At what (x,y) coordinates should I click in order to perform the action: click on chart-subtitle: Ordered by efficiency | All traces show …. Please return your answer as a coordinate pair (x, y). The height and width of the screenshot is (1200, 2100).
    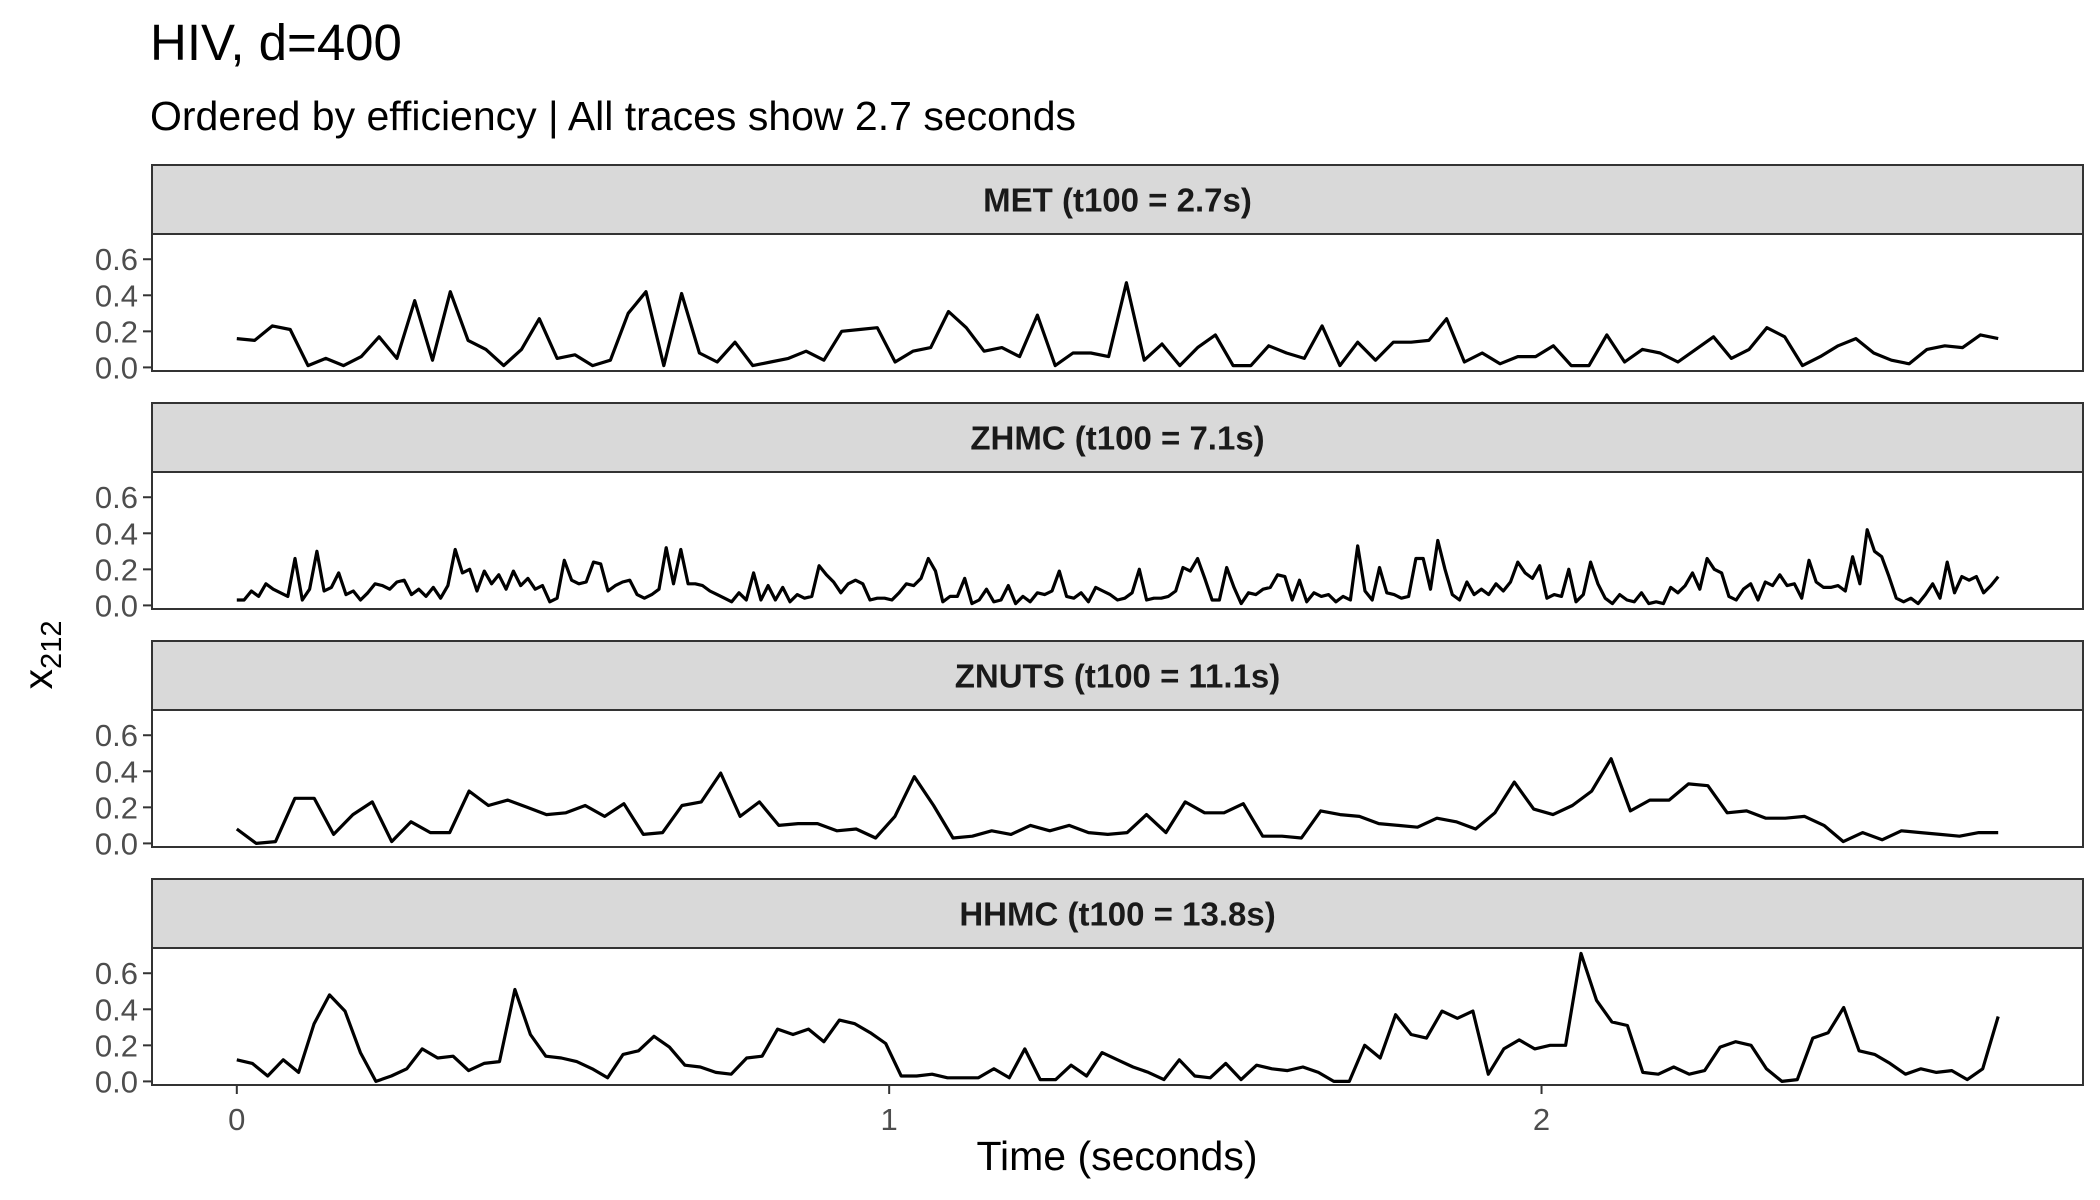
    Looking at the image, I should click on (613, 116).